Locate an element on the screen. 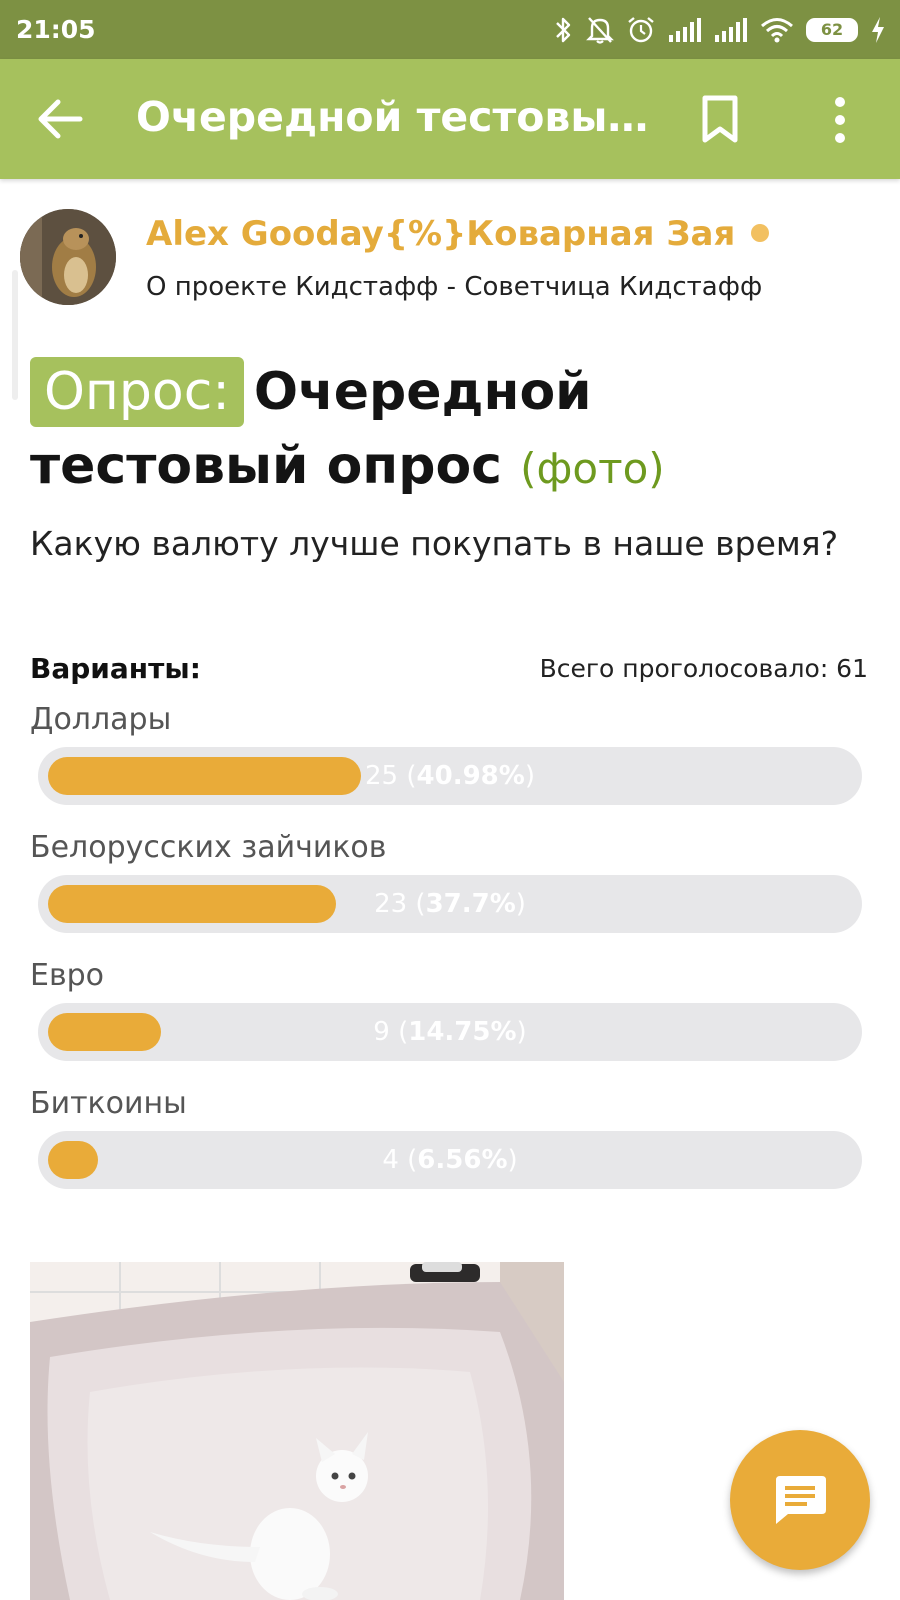  online-status-dot is located at coordinates (760, 232).